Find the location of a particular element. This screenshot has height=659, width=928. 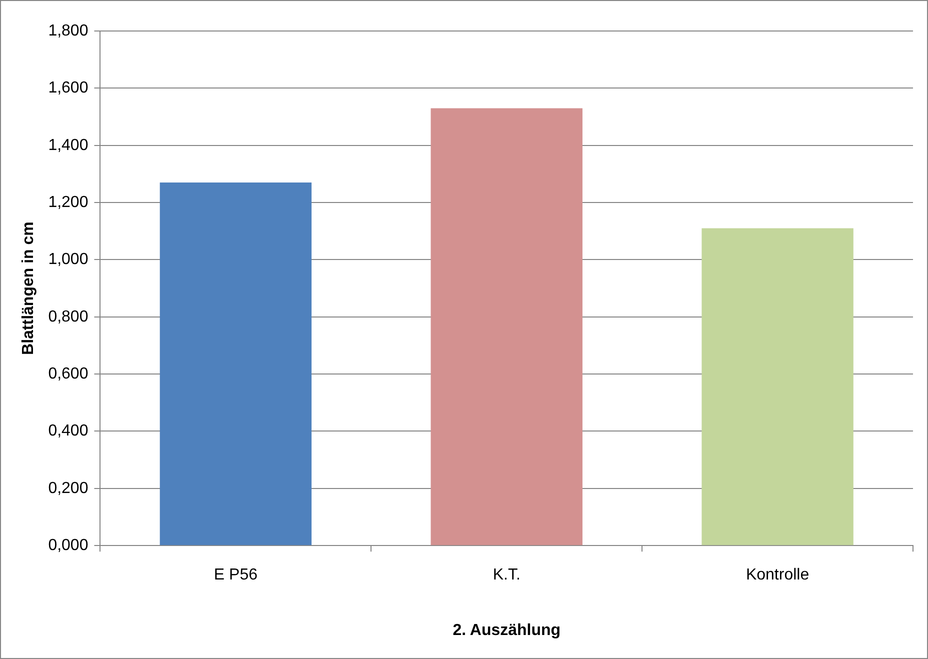

x-axis-title: 2. Auszählung is located at coordinates (506, 630).